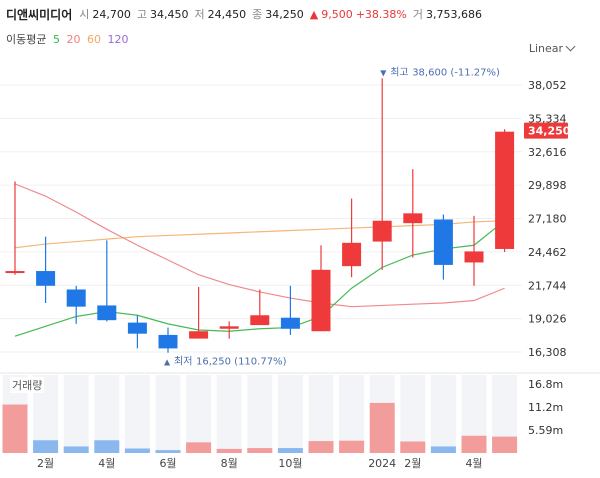  Describe the element at coordinates (241, 362) in the screenshot. I see `low-annotation-value: 16,250 (110.77%)` at that location.